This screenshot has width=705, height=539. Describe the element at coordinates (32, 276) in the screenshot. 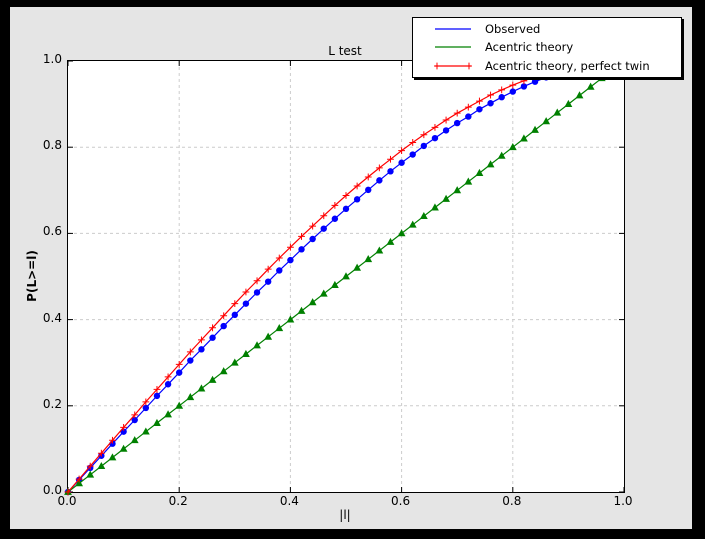

I see `y-axis-label: P(L>=l)` at that location.